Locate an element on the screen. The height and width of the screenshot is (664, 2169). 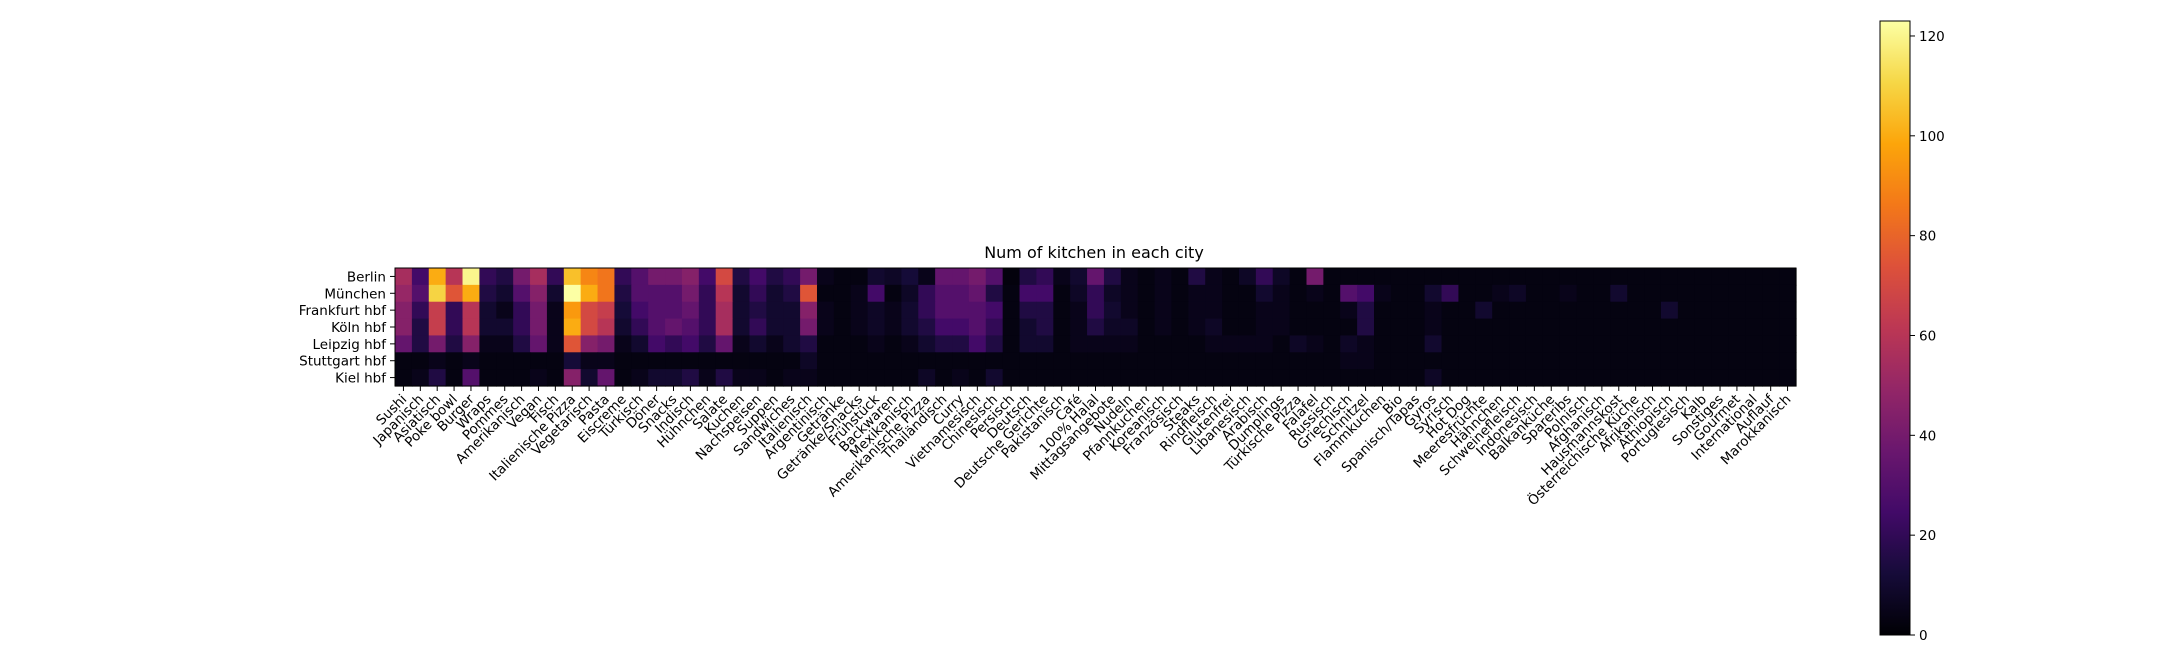
colorbar-gradient is located at coordinates (1895, 328).